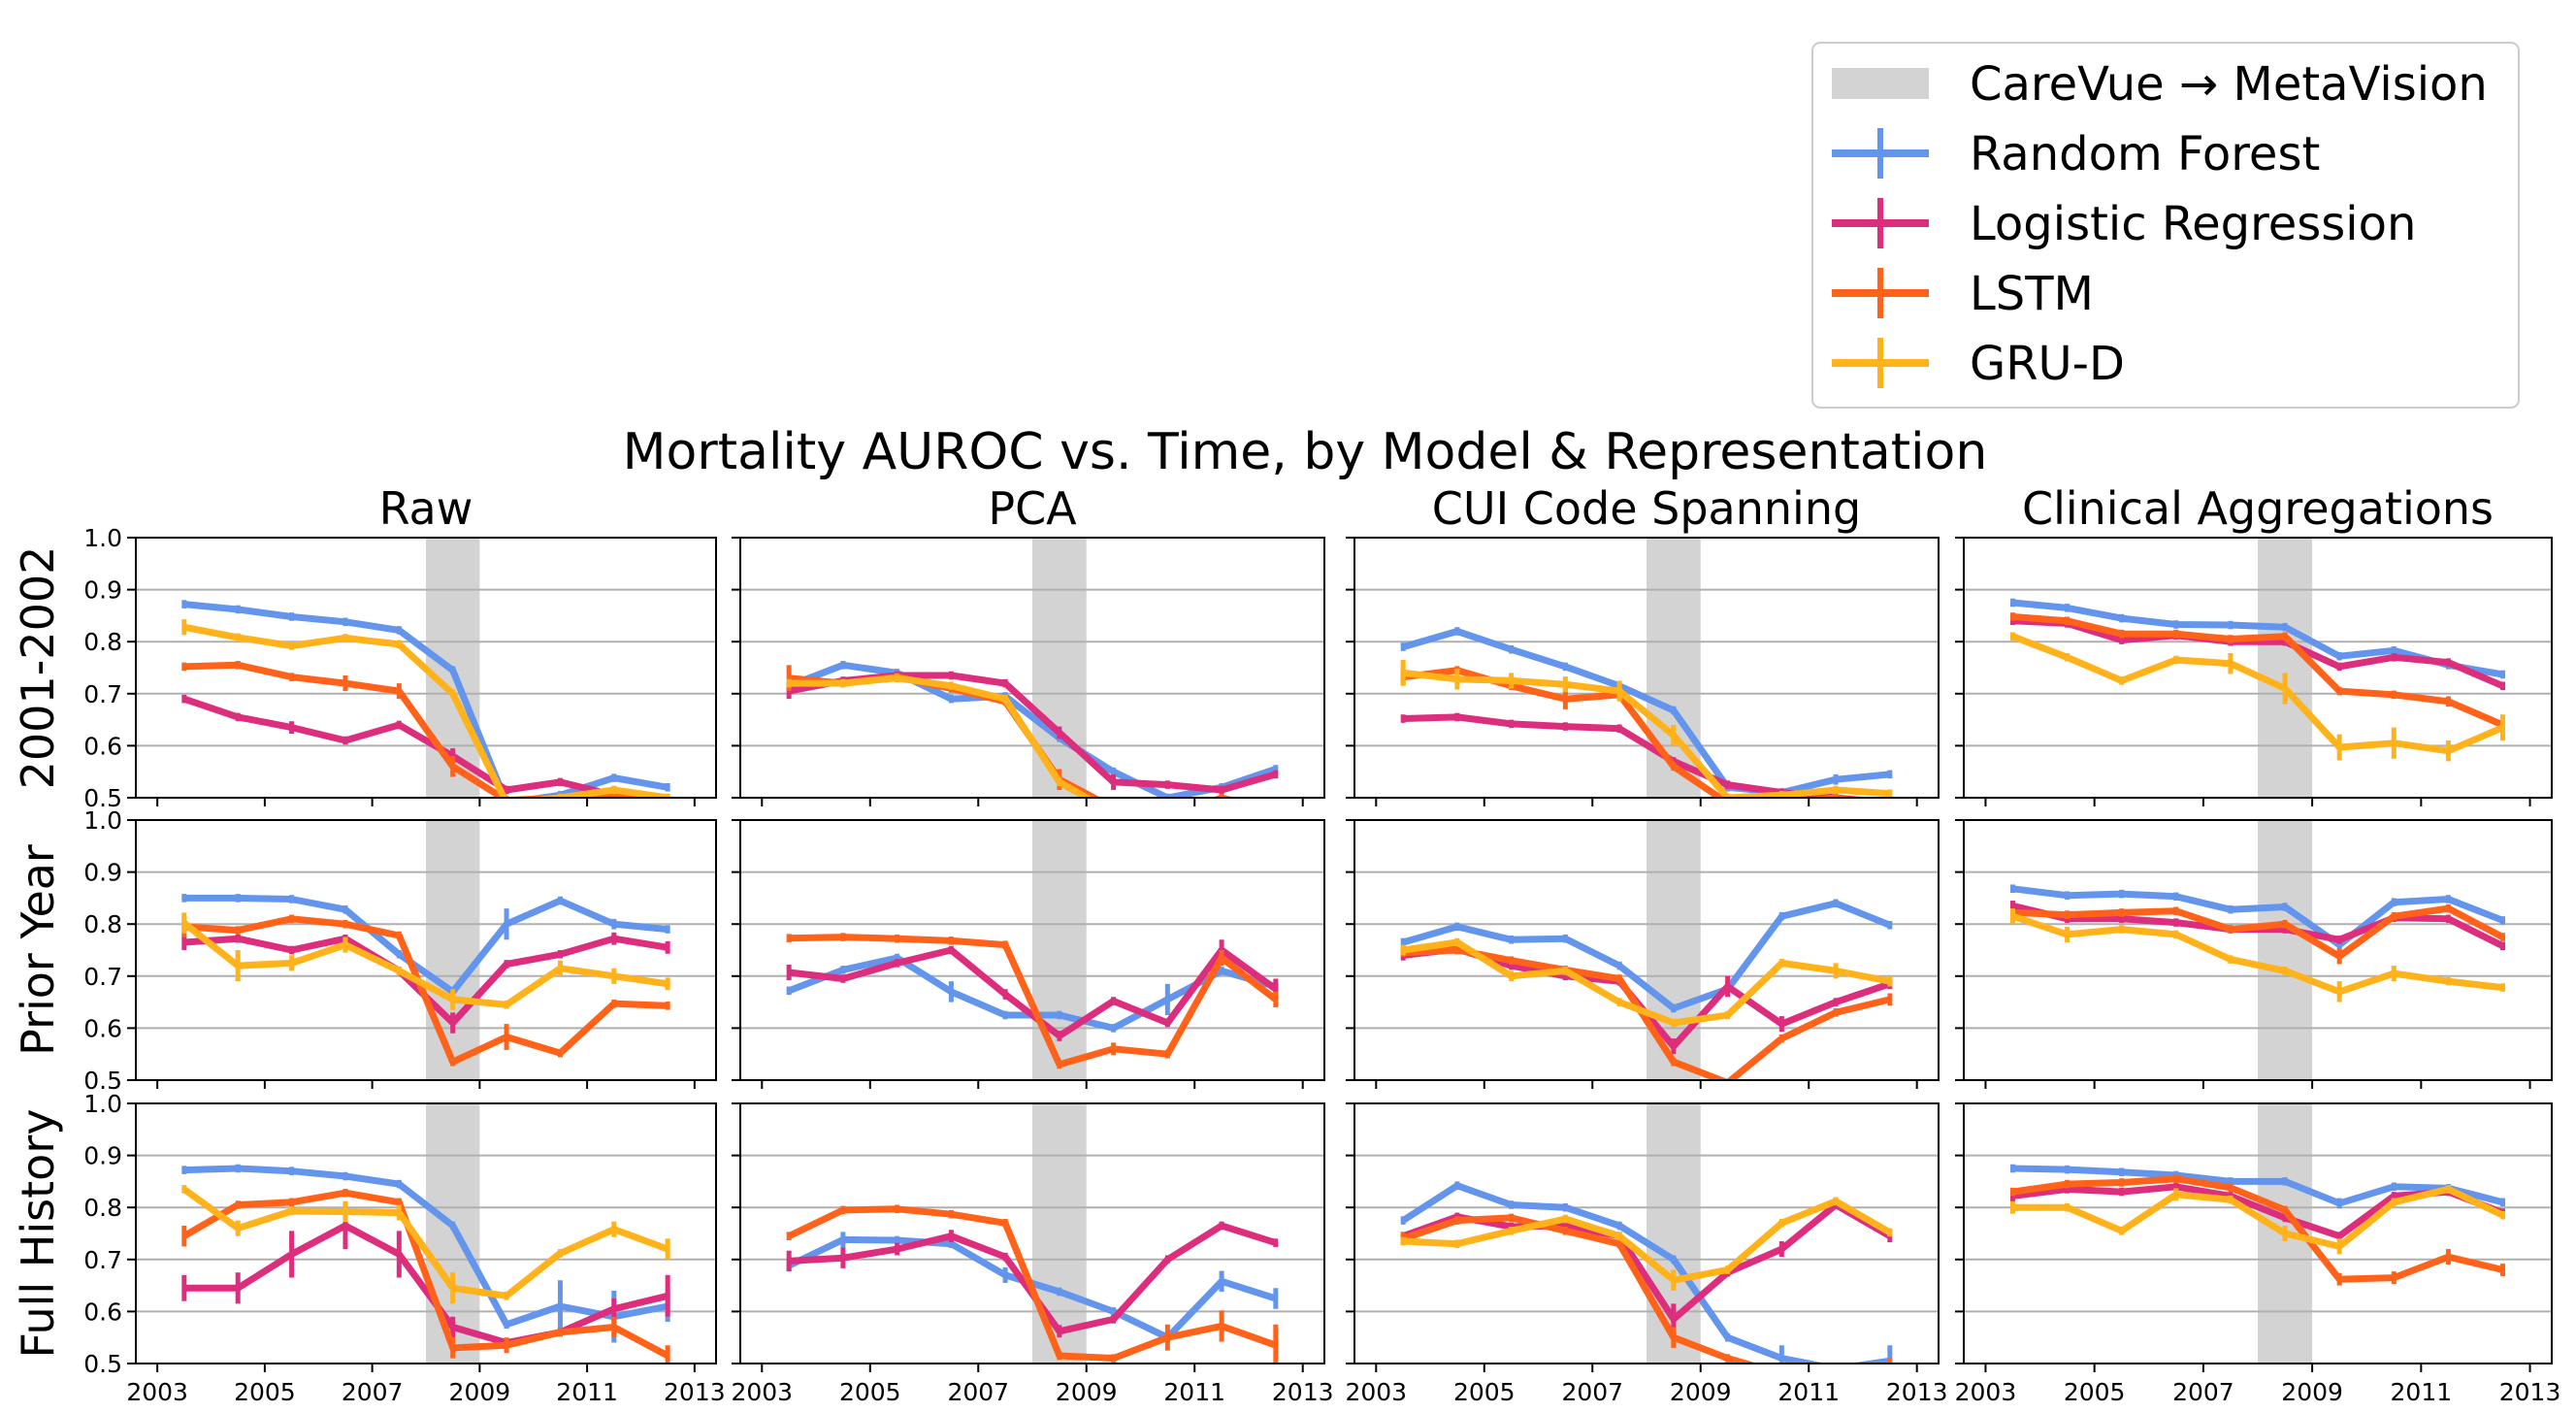  Describe the element at coordinates (2258, 509) in the screenshot. I see `column-title: Clinical Aggregations` at that location.